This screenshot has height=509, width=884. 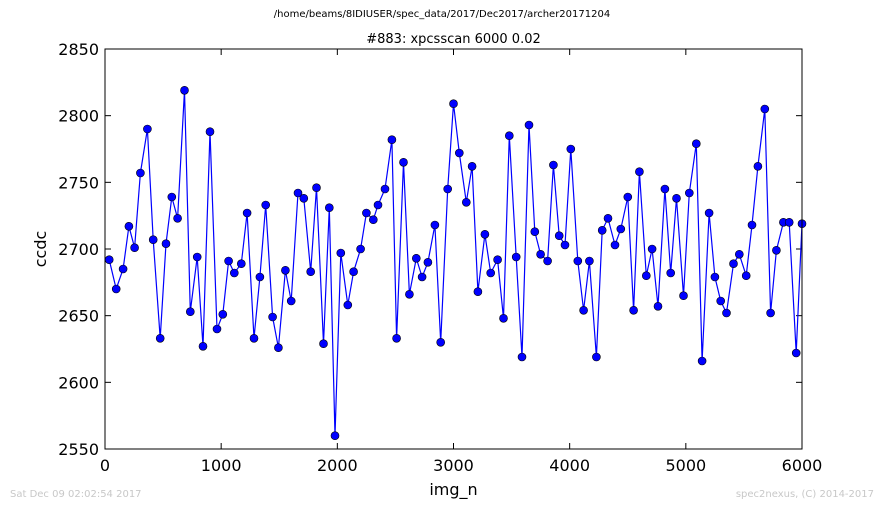 I want to click on x-tick-label: 3000, so click(x=453, y=465).